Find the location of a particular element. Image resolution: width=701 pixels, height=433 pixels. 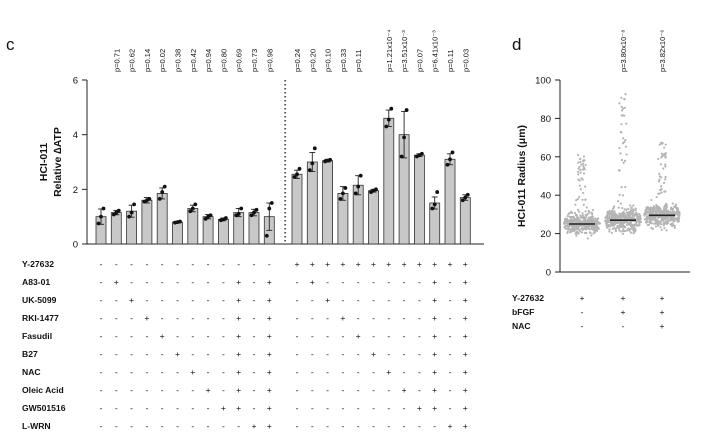

panel-c-p-value: p=0.42 is located at coordinates (193, 60).